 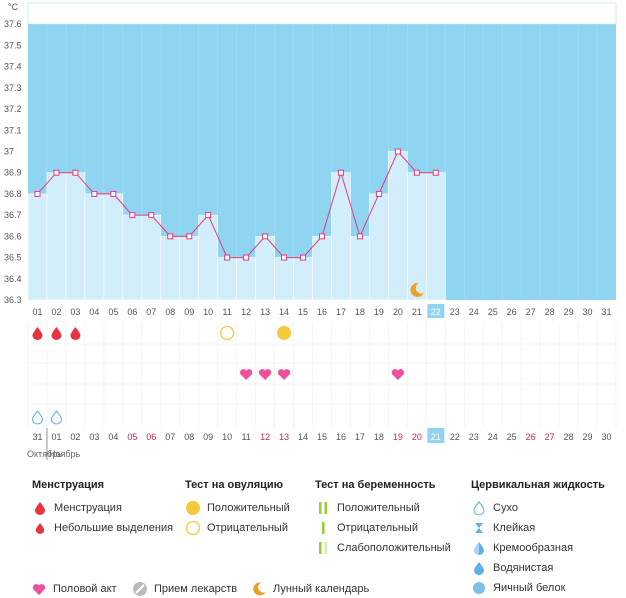 What do you see at coordinates (151, 312) in the screenshot?
I see `cycle-day-label: 07` at bounding box center [151, 312].